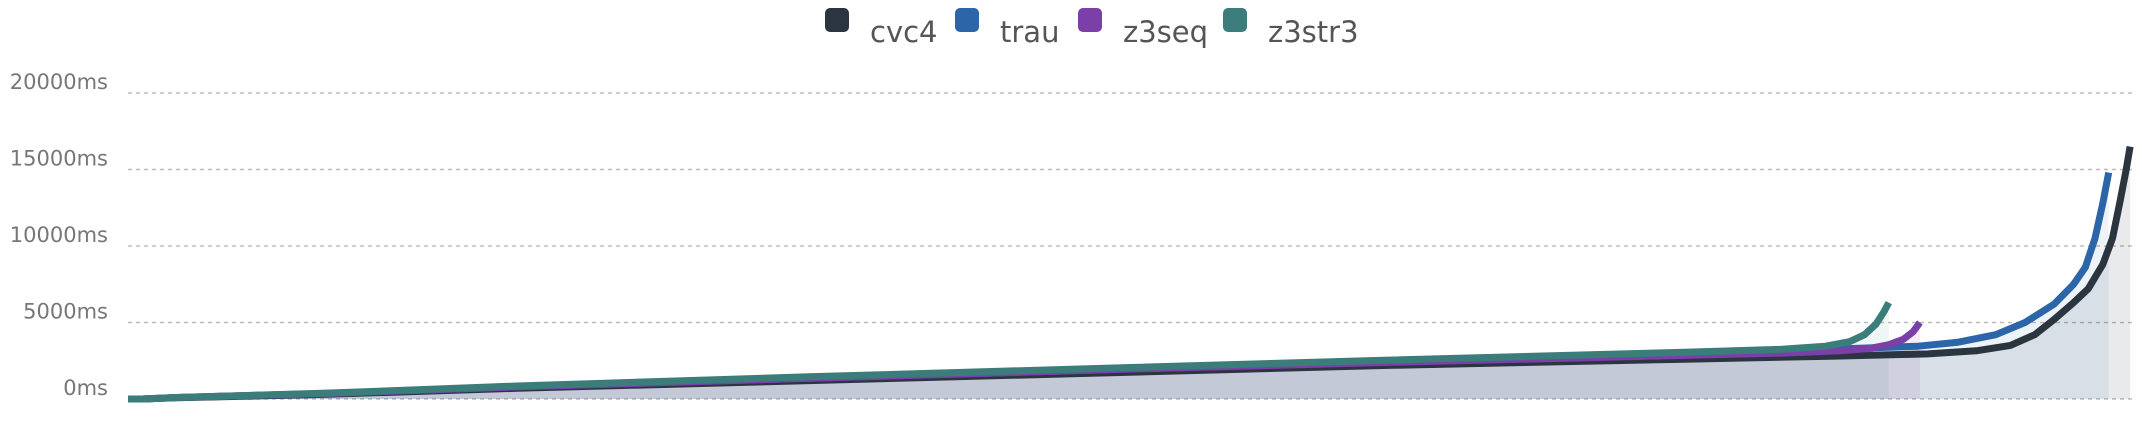  Describe the element at coordinates (1029, 32) in the screenshot. I see `legend-label: trau` at that location.